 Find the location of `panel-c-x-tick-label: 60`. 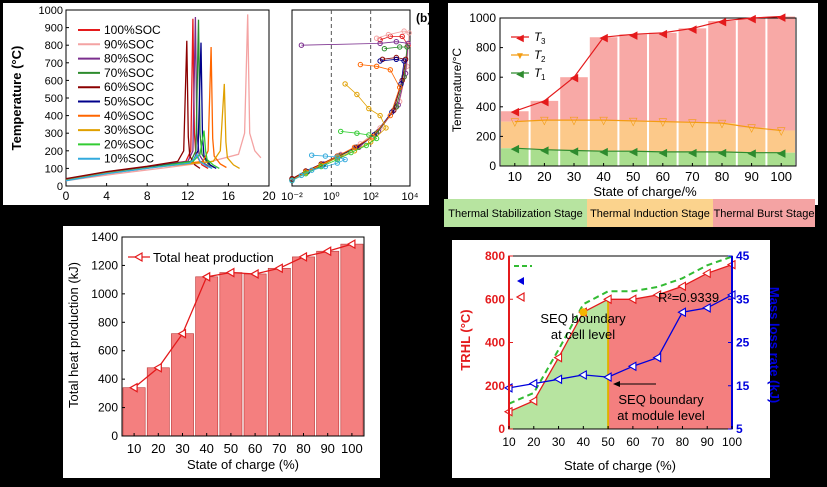

panel-c-x-tick-label: 60 is located at coordinates (663, 176).